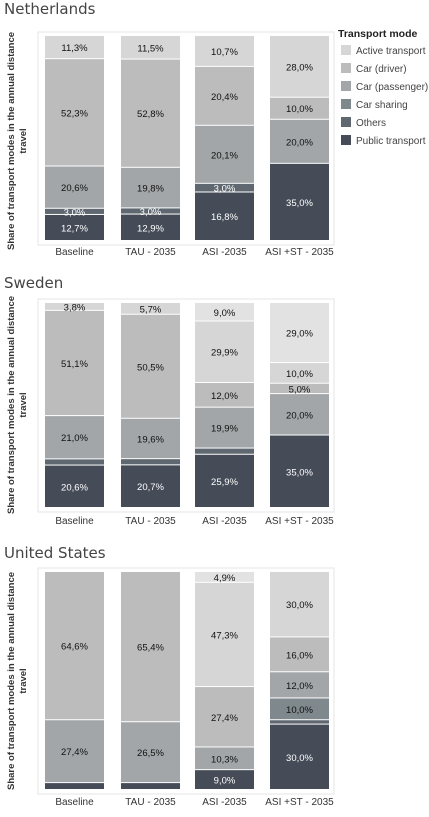 The width and height of the screenshot is (429, 817). I want to click on data-label: 52,8%, so click(150, 114).